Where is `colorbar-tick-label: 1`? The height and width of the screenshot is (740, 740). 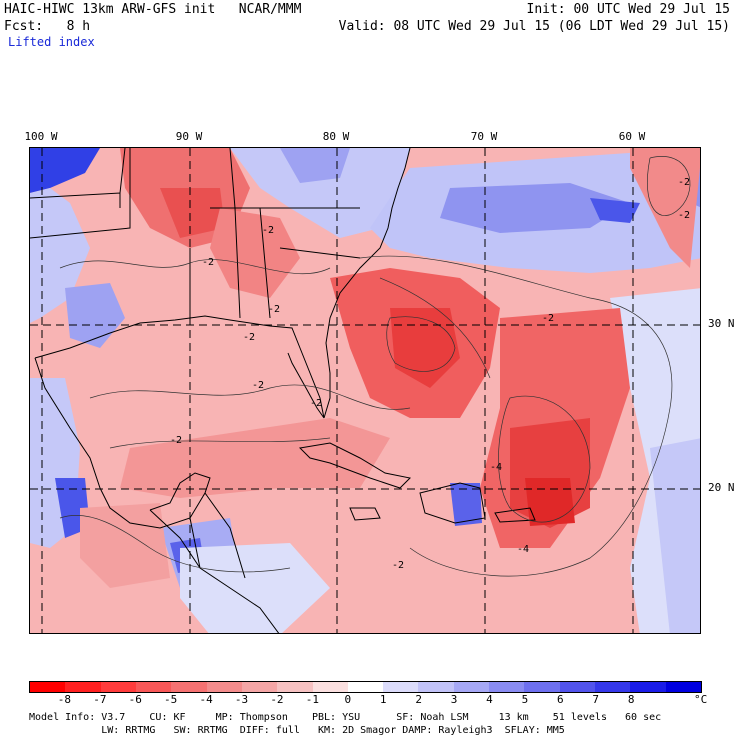
colorbar-tick-label: 1 is located at coordinates (383, 699).